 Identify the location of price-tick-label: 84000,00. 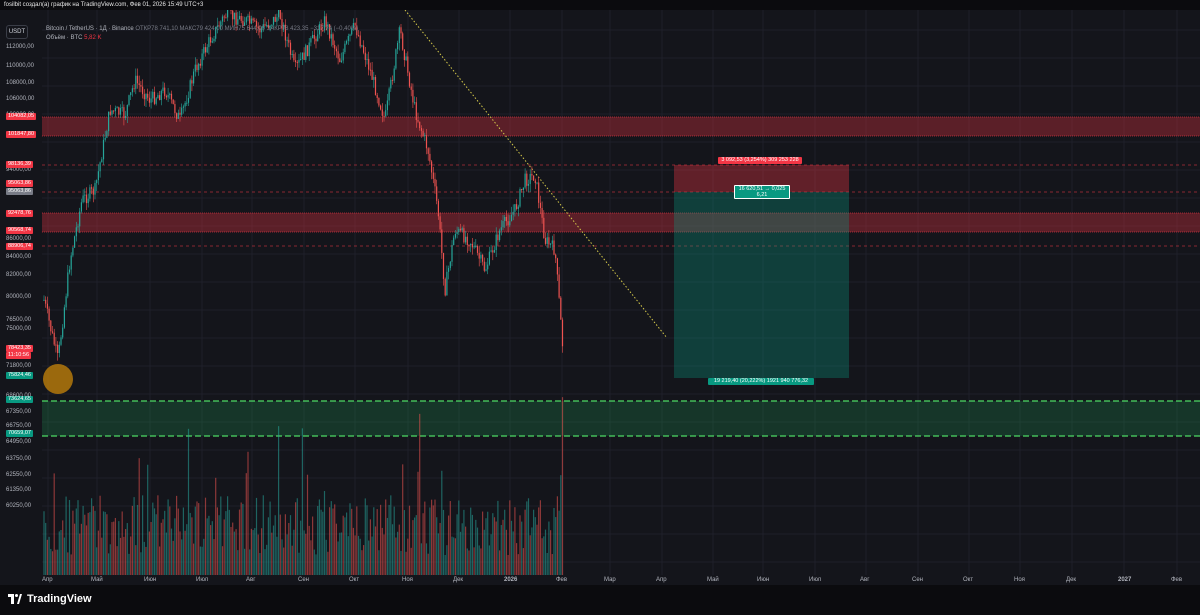
(19, 257).